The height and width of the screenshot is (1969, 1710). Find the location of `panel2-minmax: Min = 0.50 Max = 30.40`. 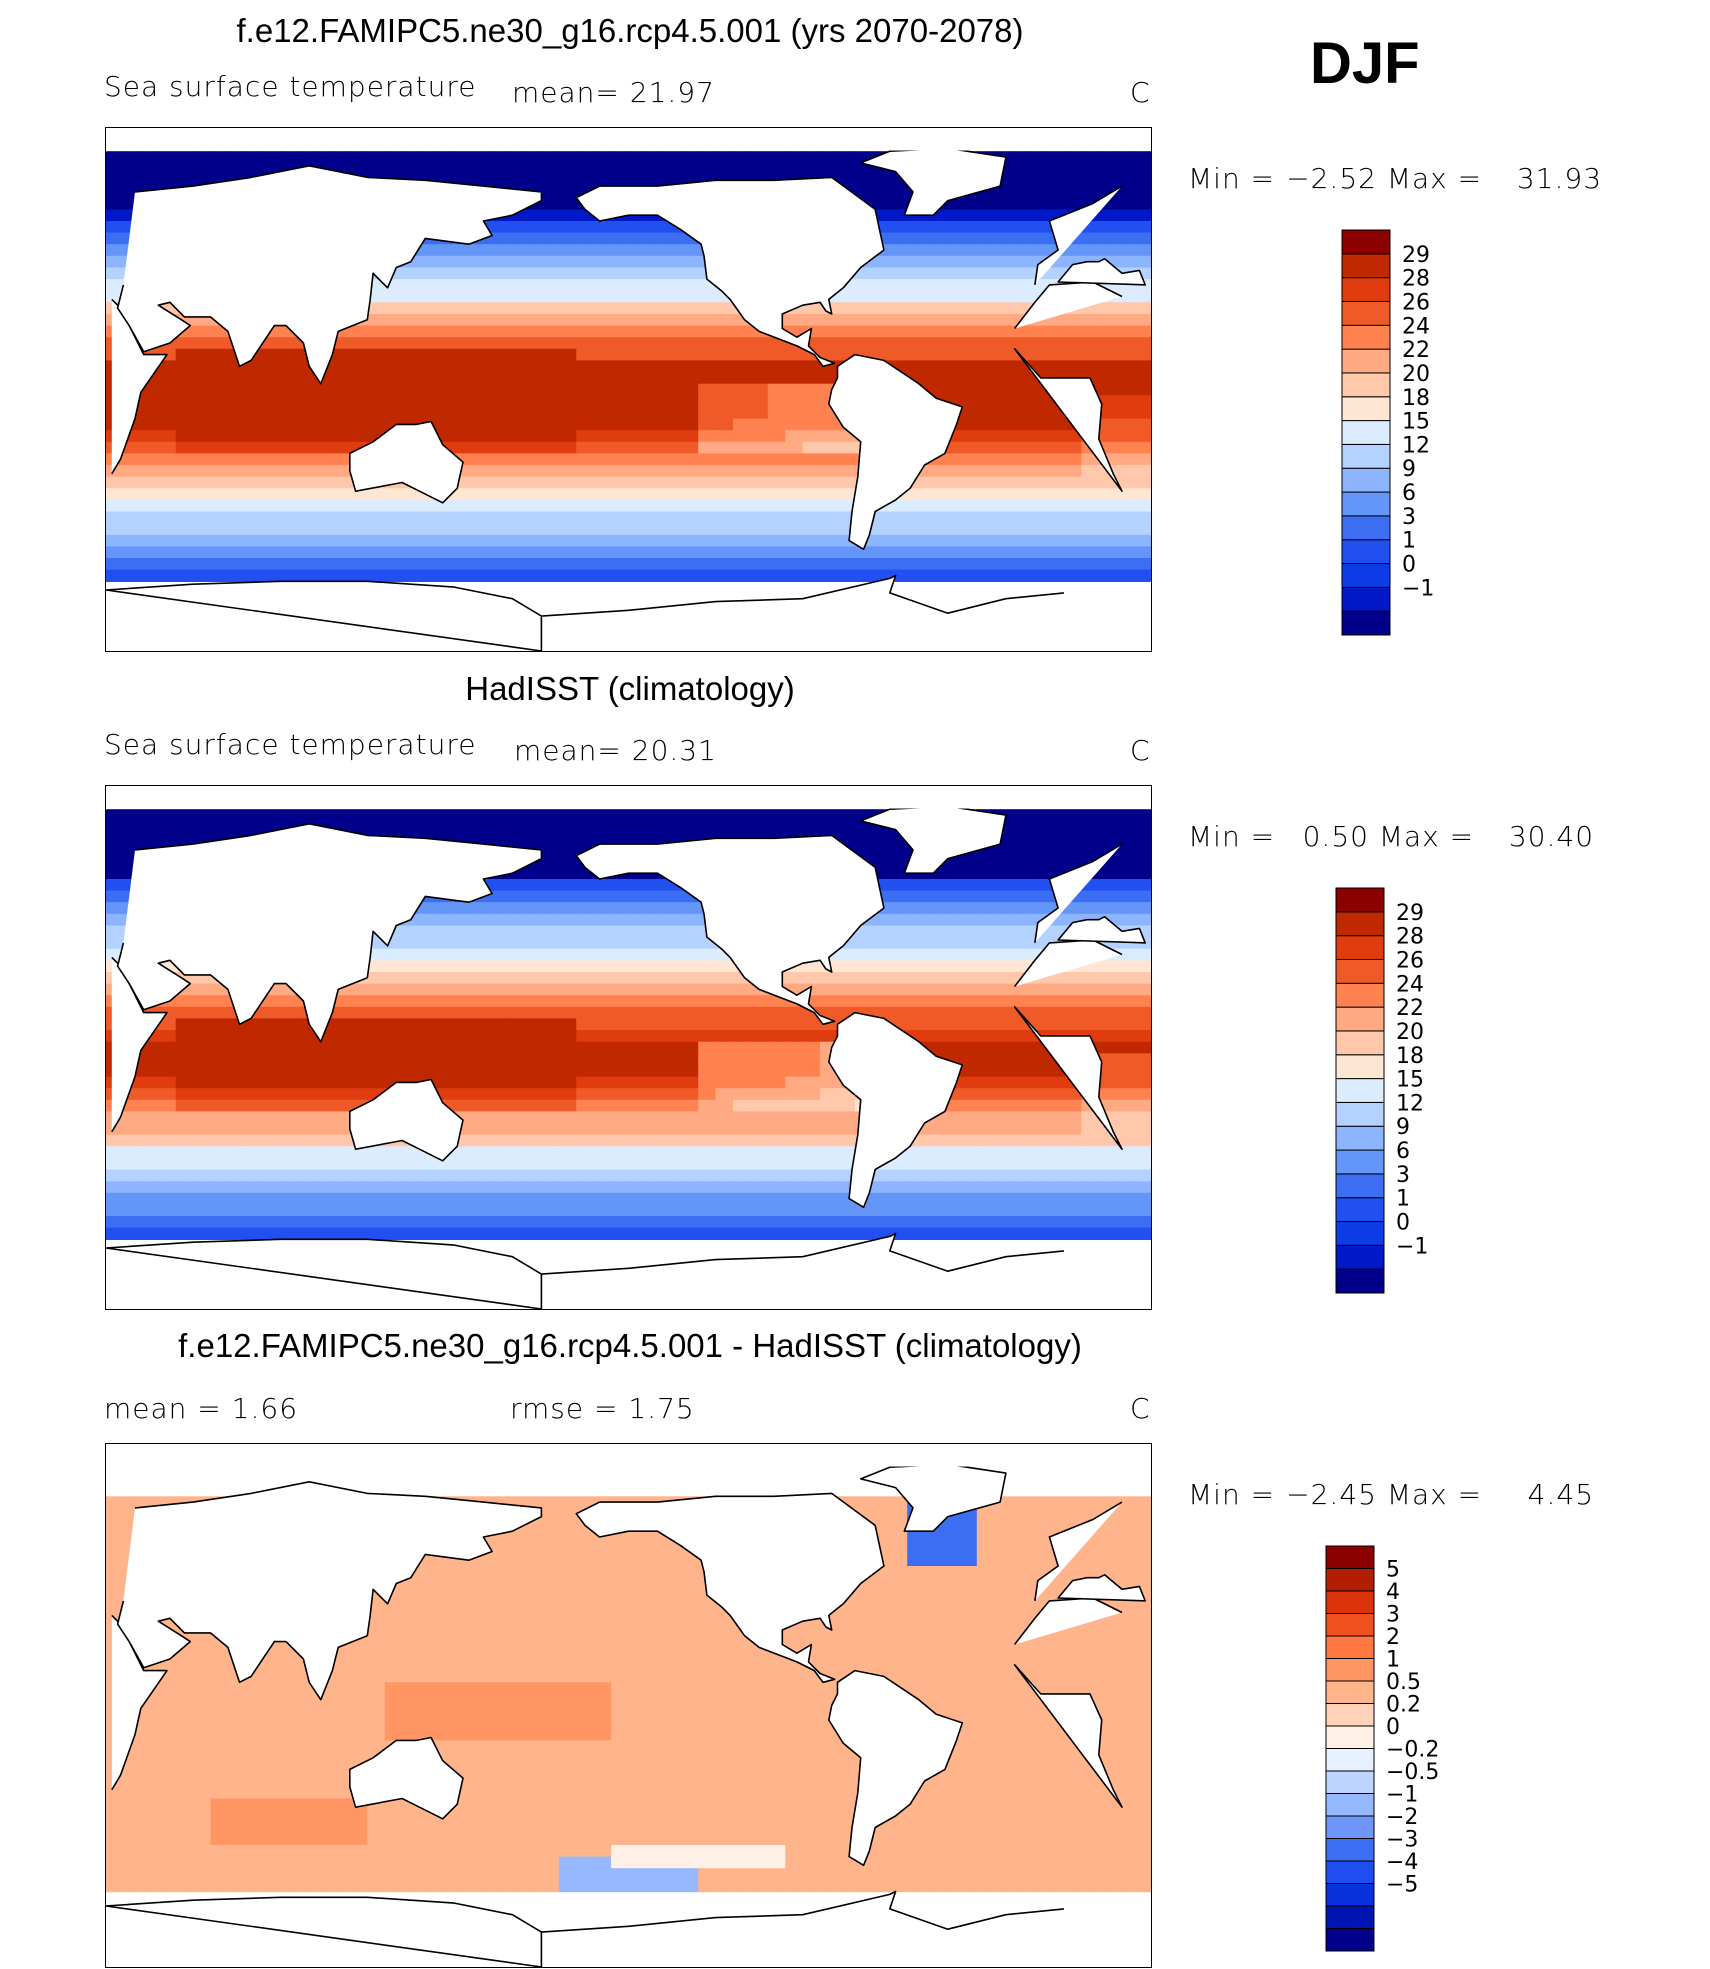

panel2-minmax: Min = 0.50 Max = 30.40 is located at coordinates (1391, 836).